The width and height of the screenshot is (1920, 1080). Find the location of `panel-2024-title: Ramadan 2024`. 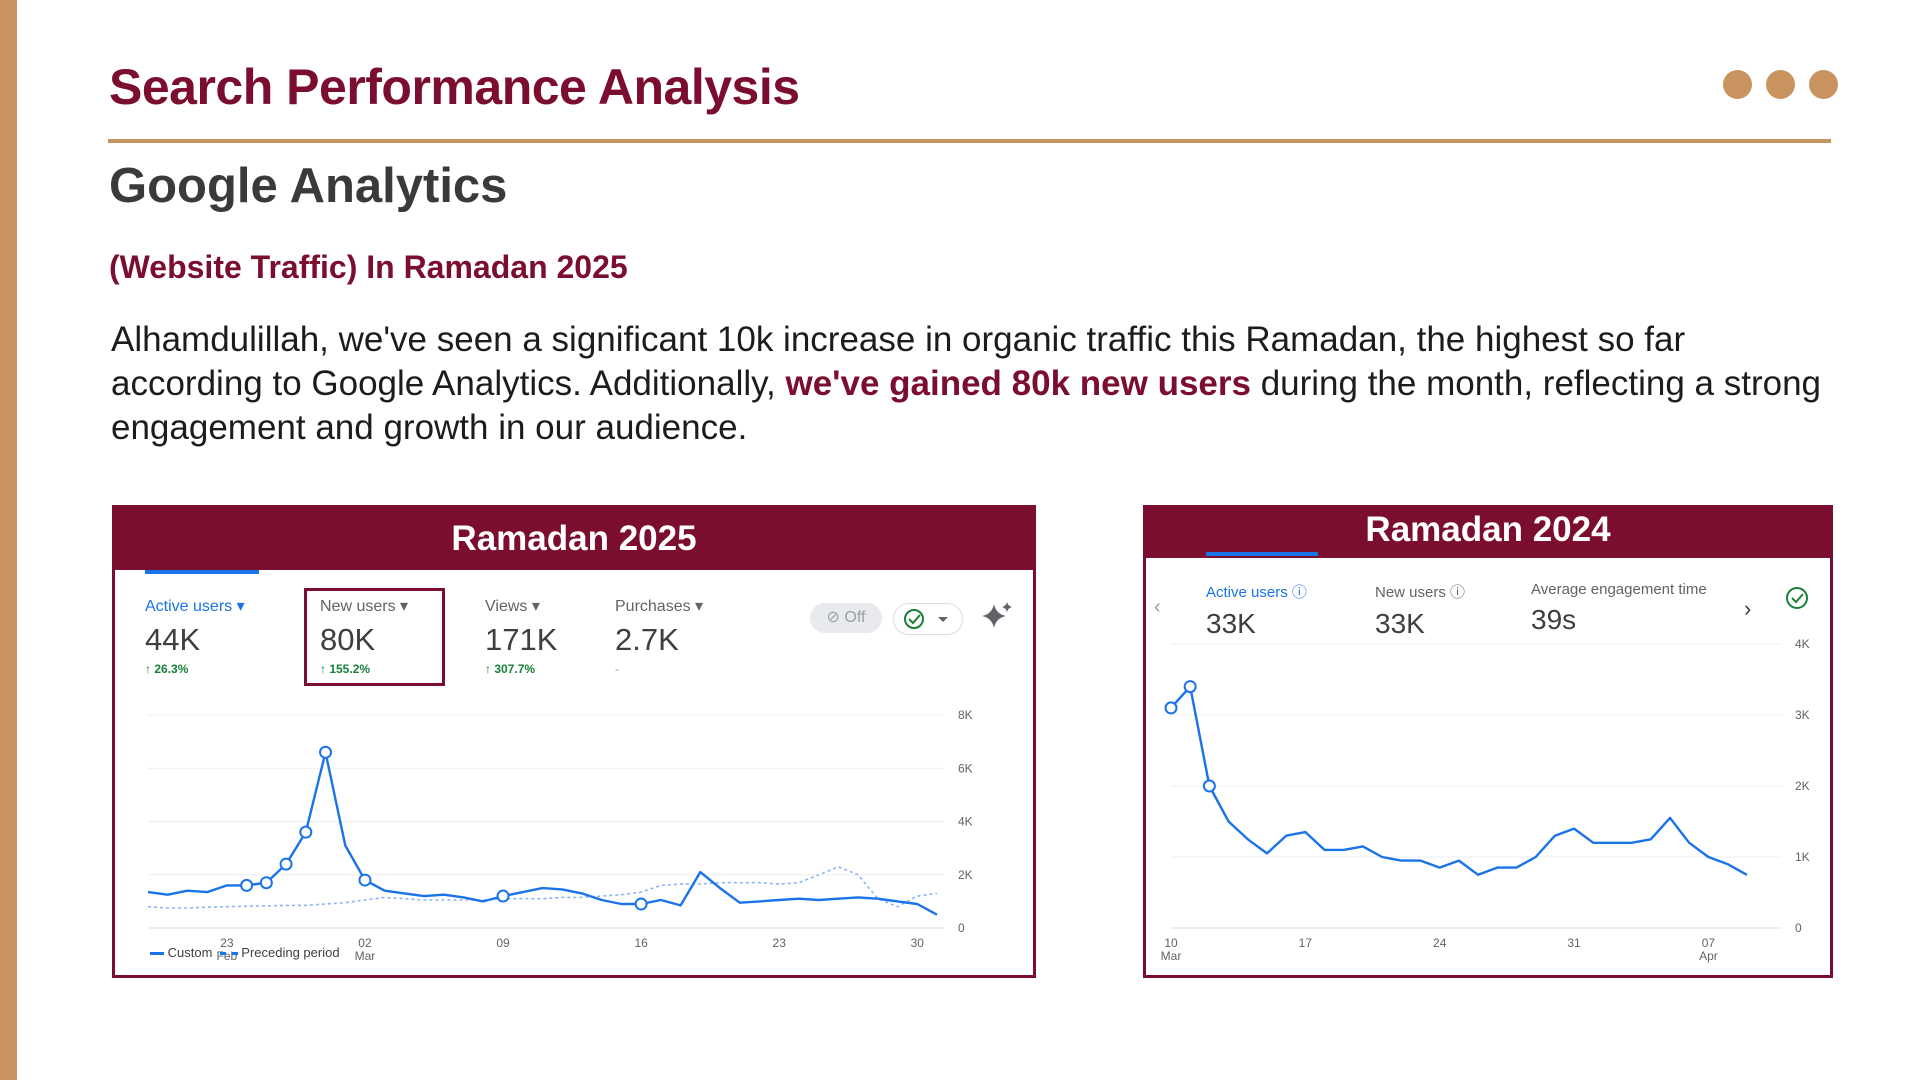

panel-2024-title: Ramadan 2024 is located at coordinates (1488, 533).